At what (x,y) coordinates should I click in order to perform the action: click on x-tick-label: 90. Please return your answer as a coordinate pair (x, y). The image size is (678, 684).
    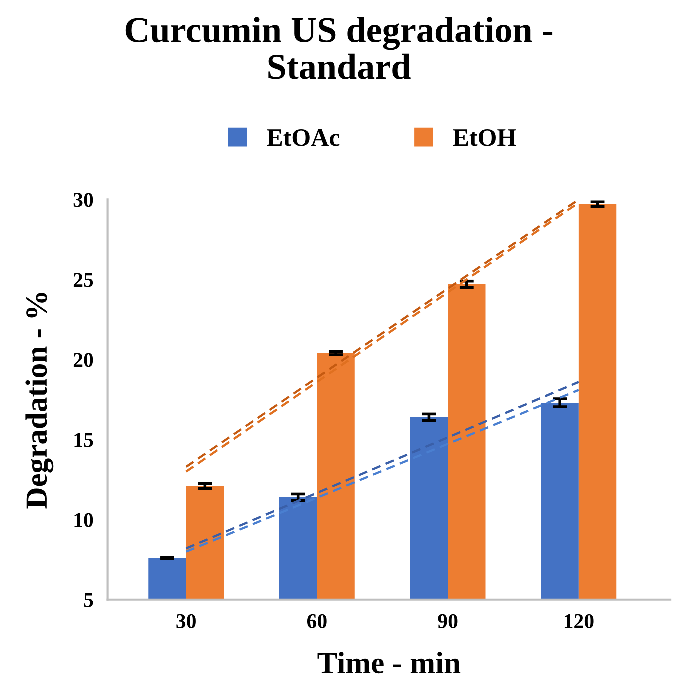
    Looking at the image, I should click on (448, 621).